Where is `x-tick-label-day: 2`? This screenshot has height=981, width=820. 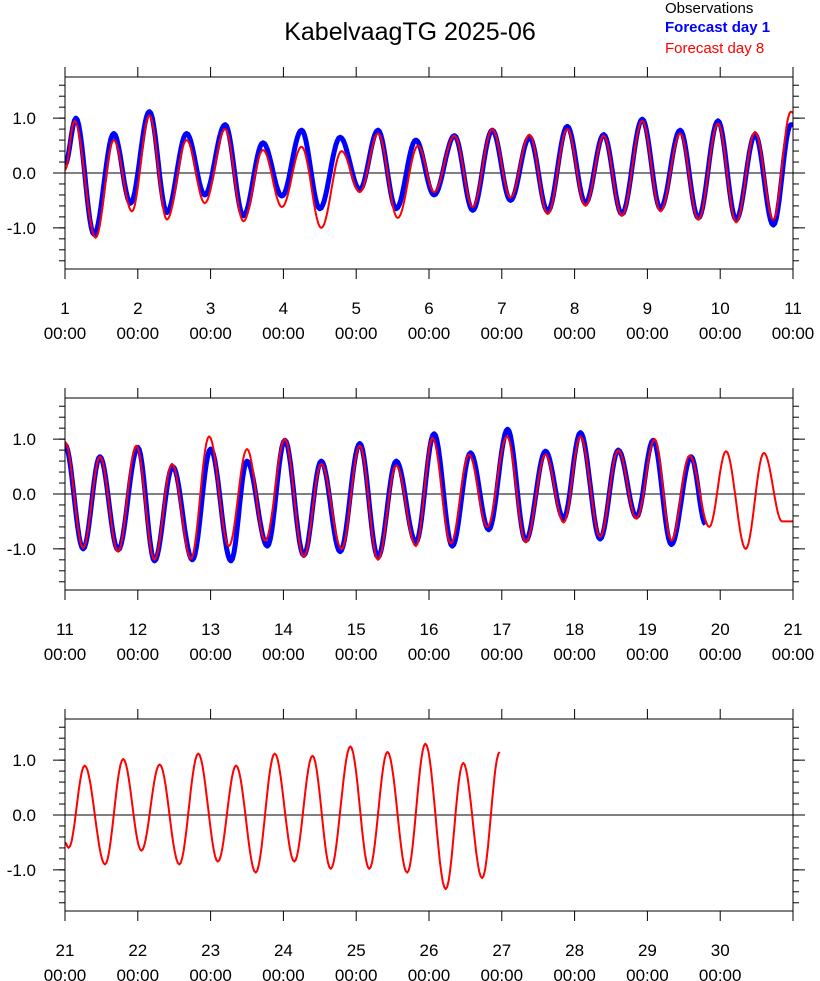
x-tick-label-day: 2 is located at coordinates (137, 308).